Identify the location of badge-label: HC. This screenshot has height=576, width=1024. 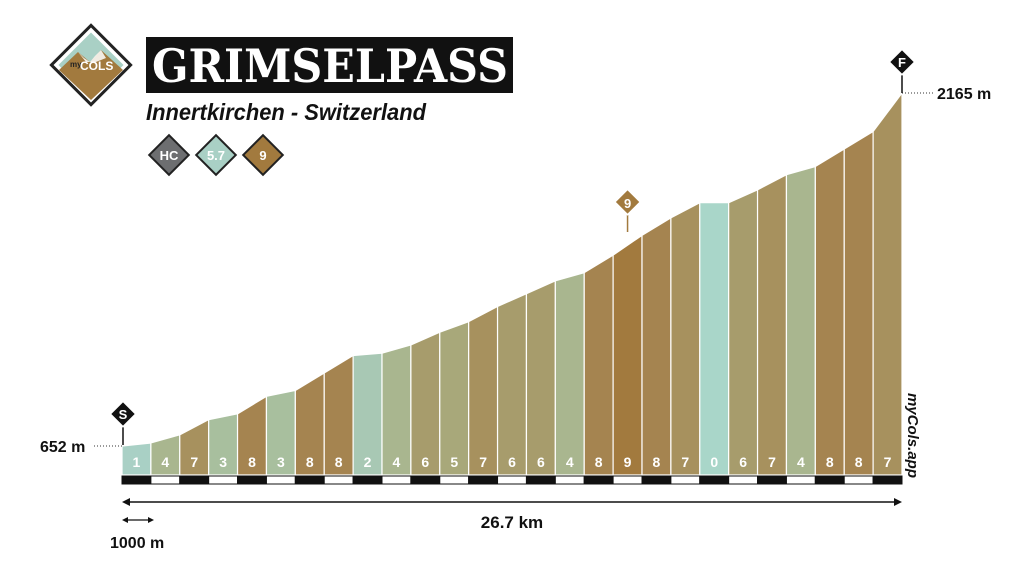
(169, 155).